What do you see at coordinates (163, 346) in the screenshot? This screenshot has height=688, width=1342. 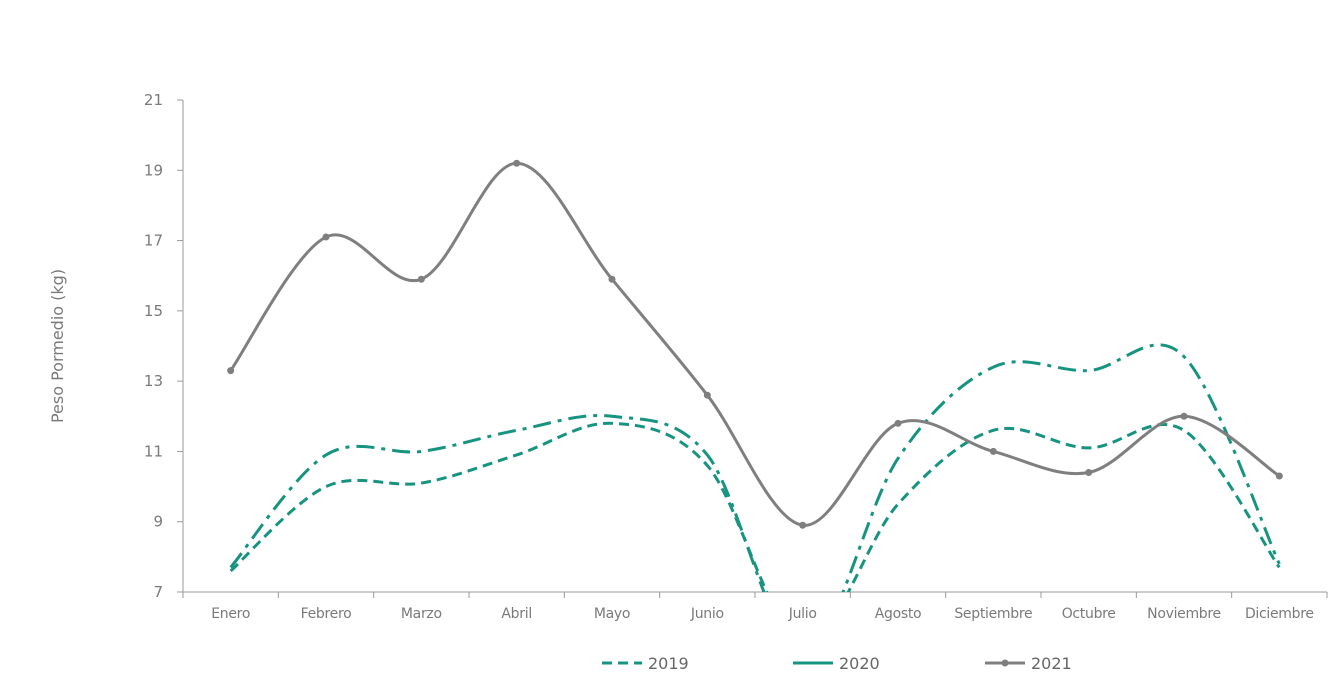 I see `y-axis-ticks: 7 9 11 13 15 17 19 21` at bounding box center [163, 346].